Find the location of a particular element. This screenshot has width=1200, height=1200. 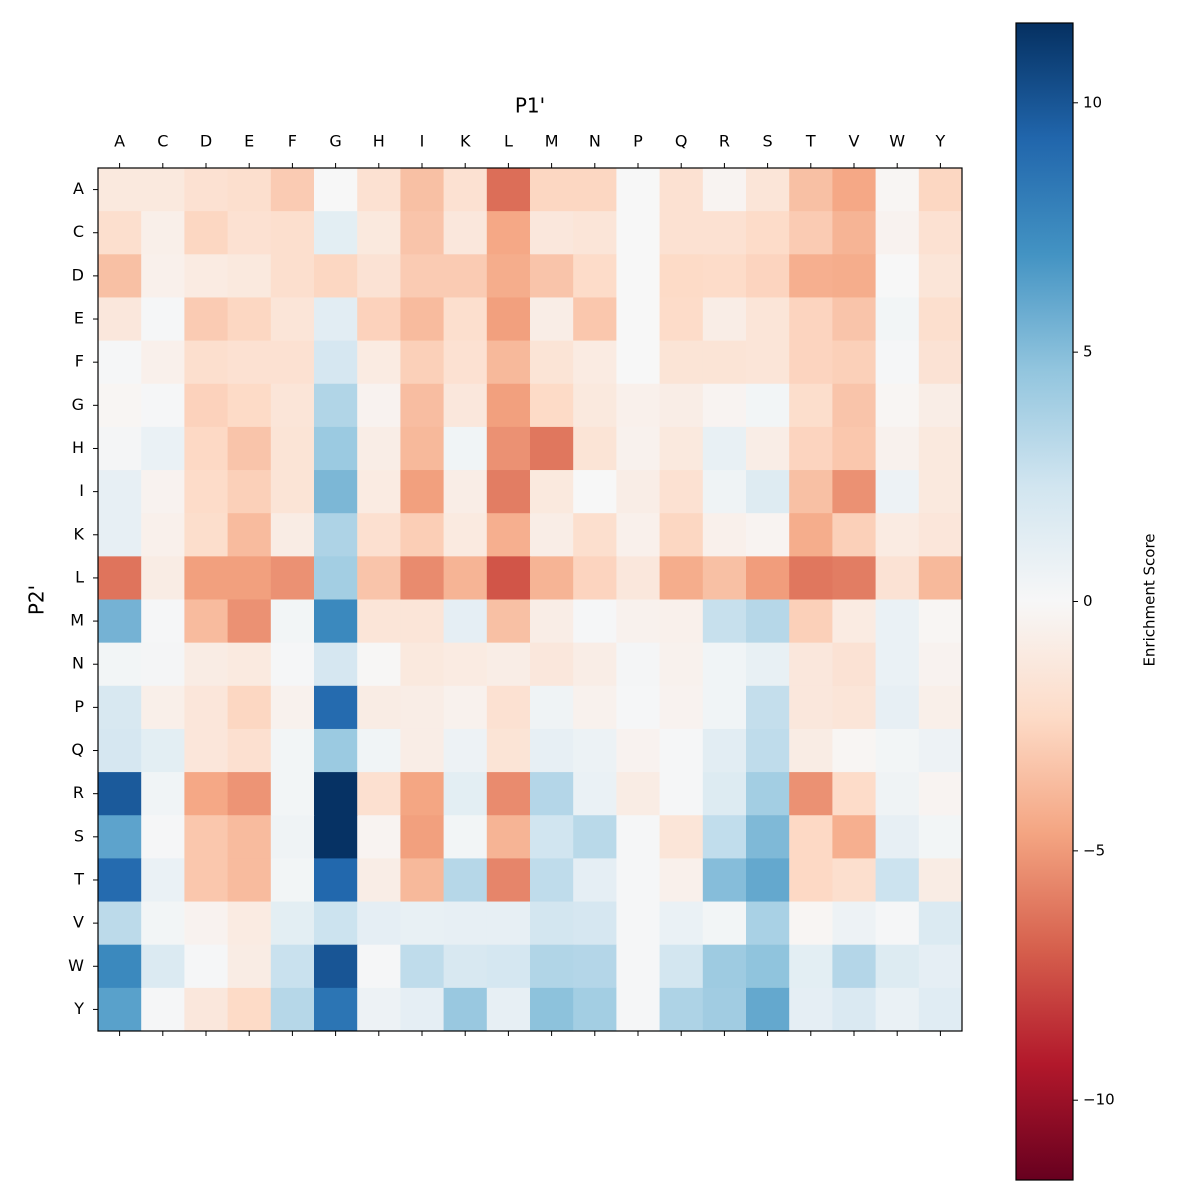

x-tick-label: V is located at coordinates (854, 141).